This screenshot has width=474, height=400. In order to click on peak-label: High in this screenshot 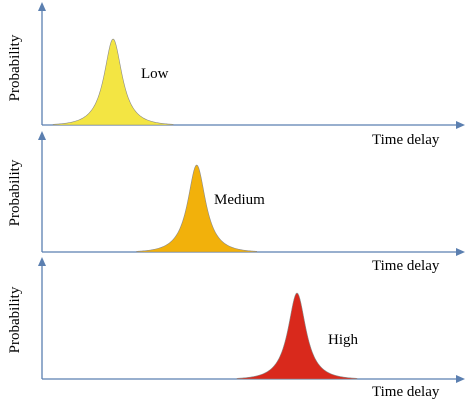, I will do `click(343, 340)`.